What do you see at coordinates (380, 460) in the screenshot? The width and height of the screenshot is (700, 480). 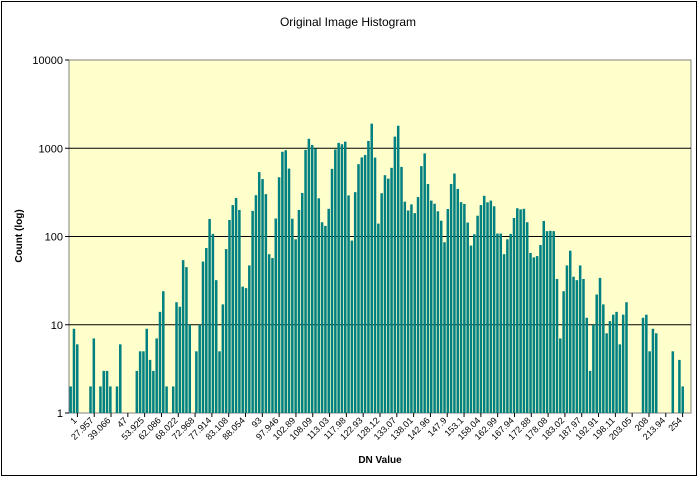 I see `x-axis-label: DN Value` at bounding box center [380, 460].